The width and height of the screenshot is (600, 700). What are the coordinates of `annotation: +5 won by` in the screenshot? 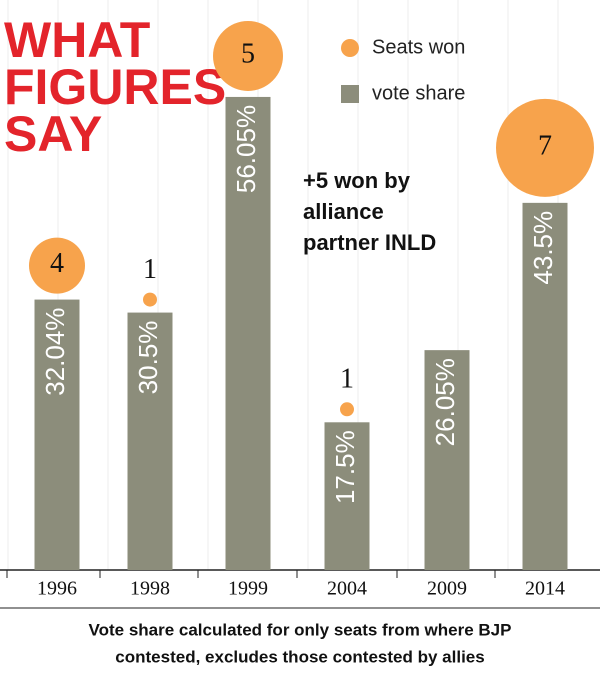 It's located at (357, 180).